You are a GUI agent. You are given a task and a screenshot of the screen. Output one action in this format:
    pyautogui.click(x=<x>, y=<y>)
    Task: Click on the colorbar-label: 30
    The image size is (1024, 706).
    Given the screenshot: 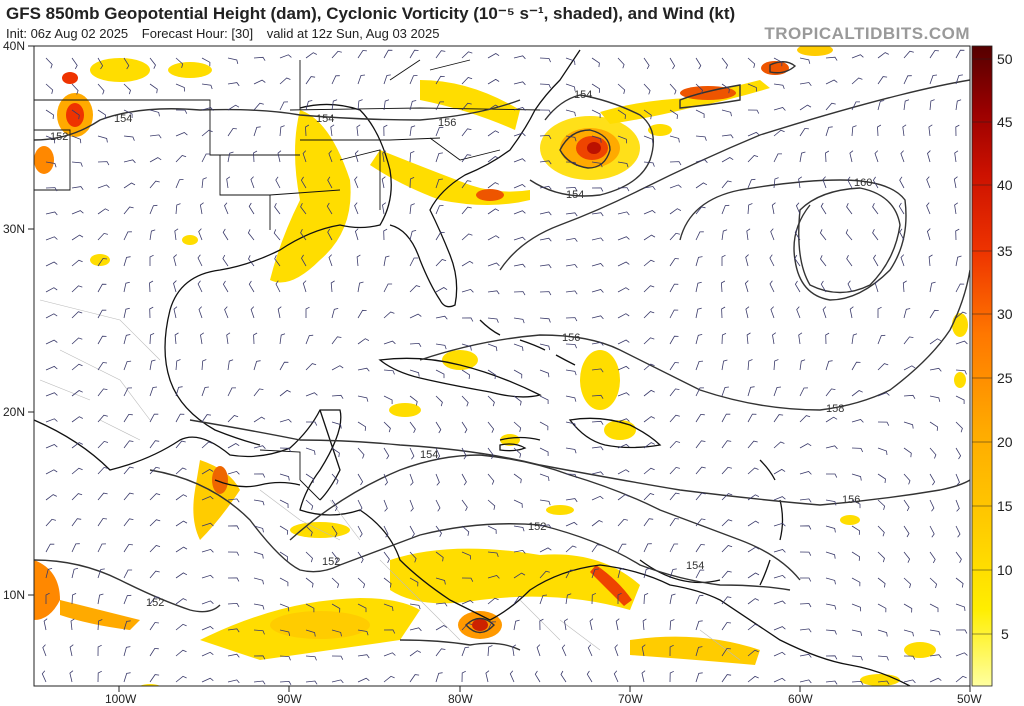 What is the action you would take?
    pyautogui.click(x=1005, y=314)
    